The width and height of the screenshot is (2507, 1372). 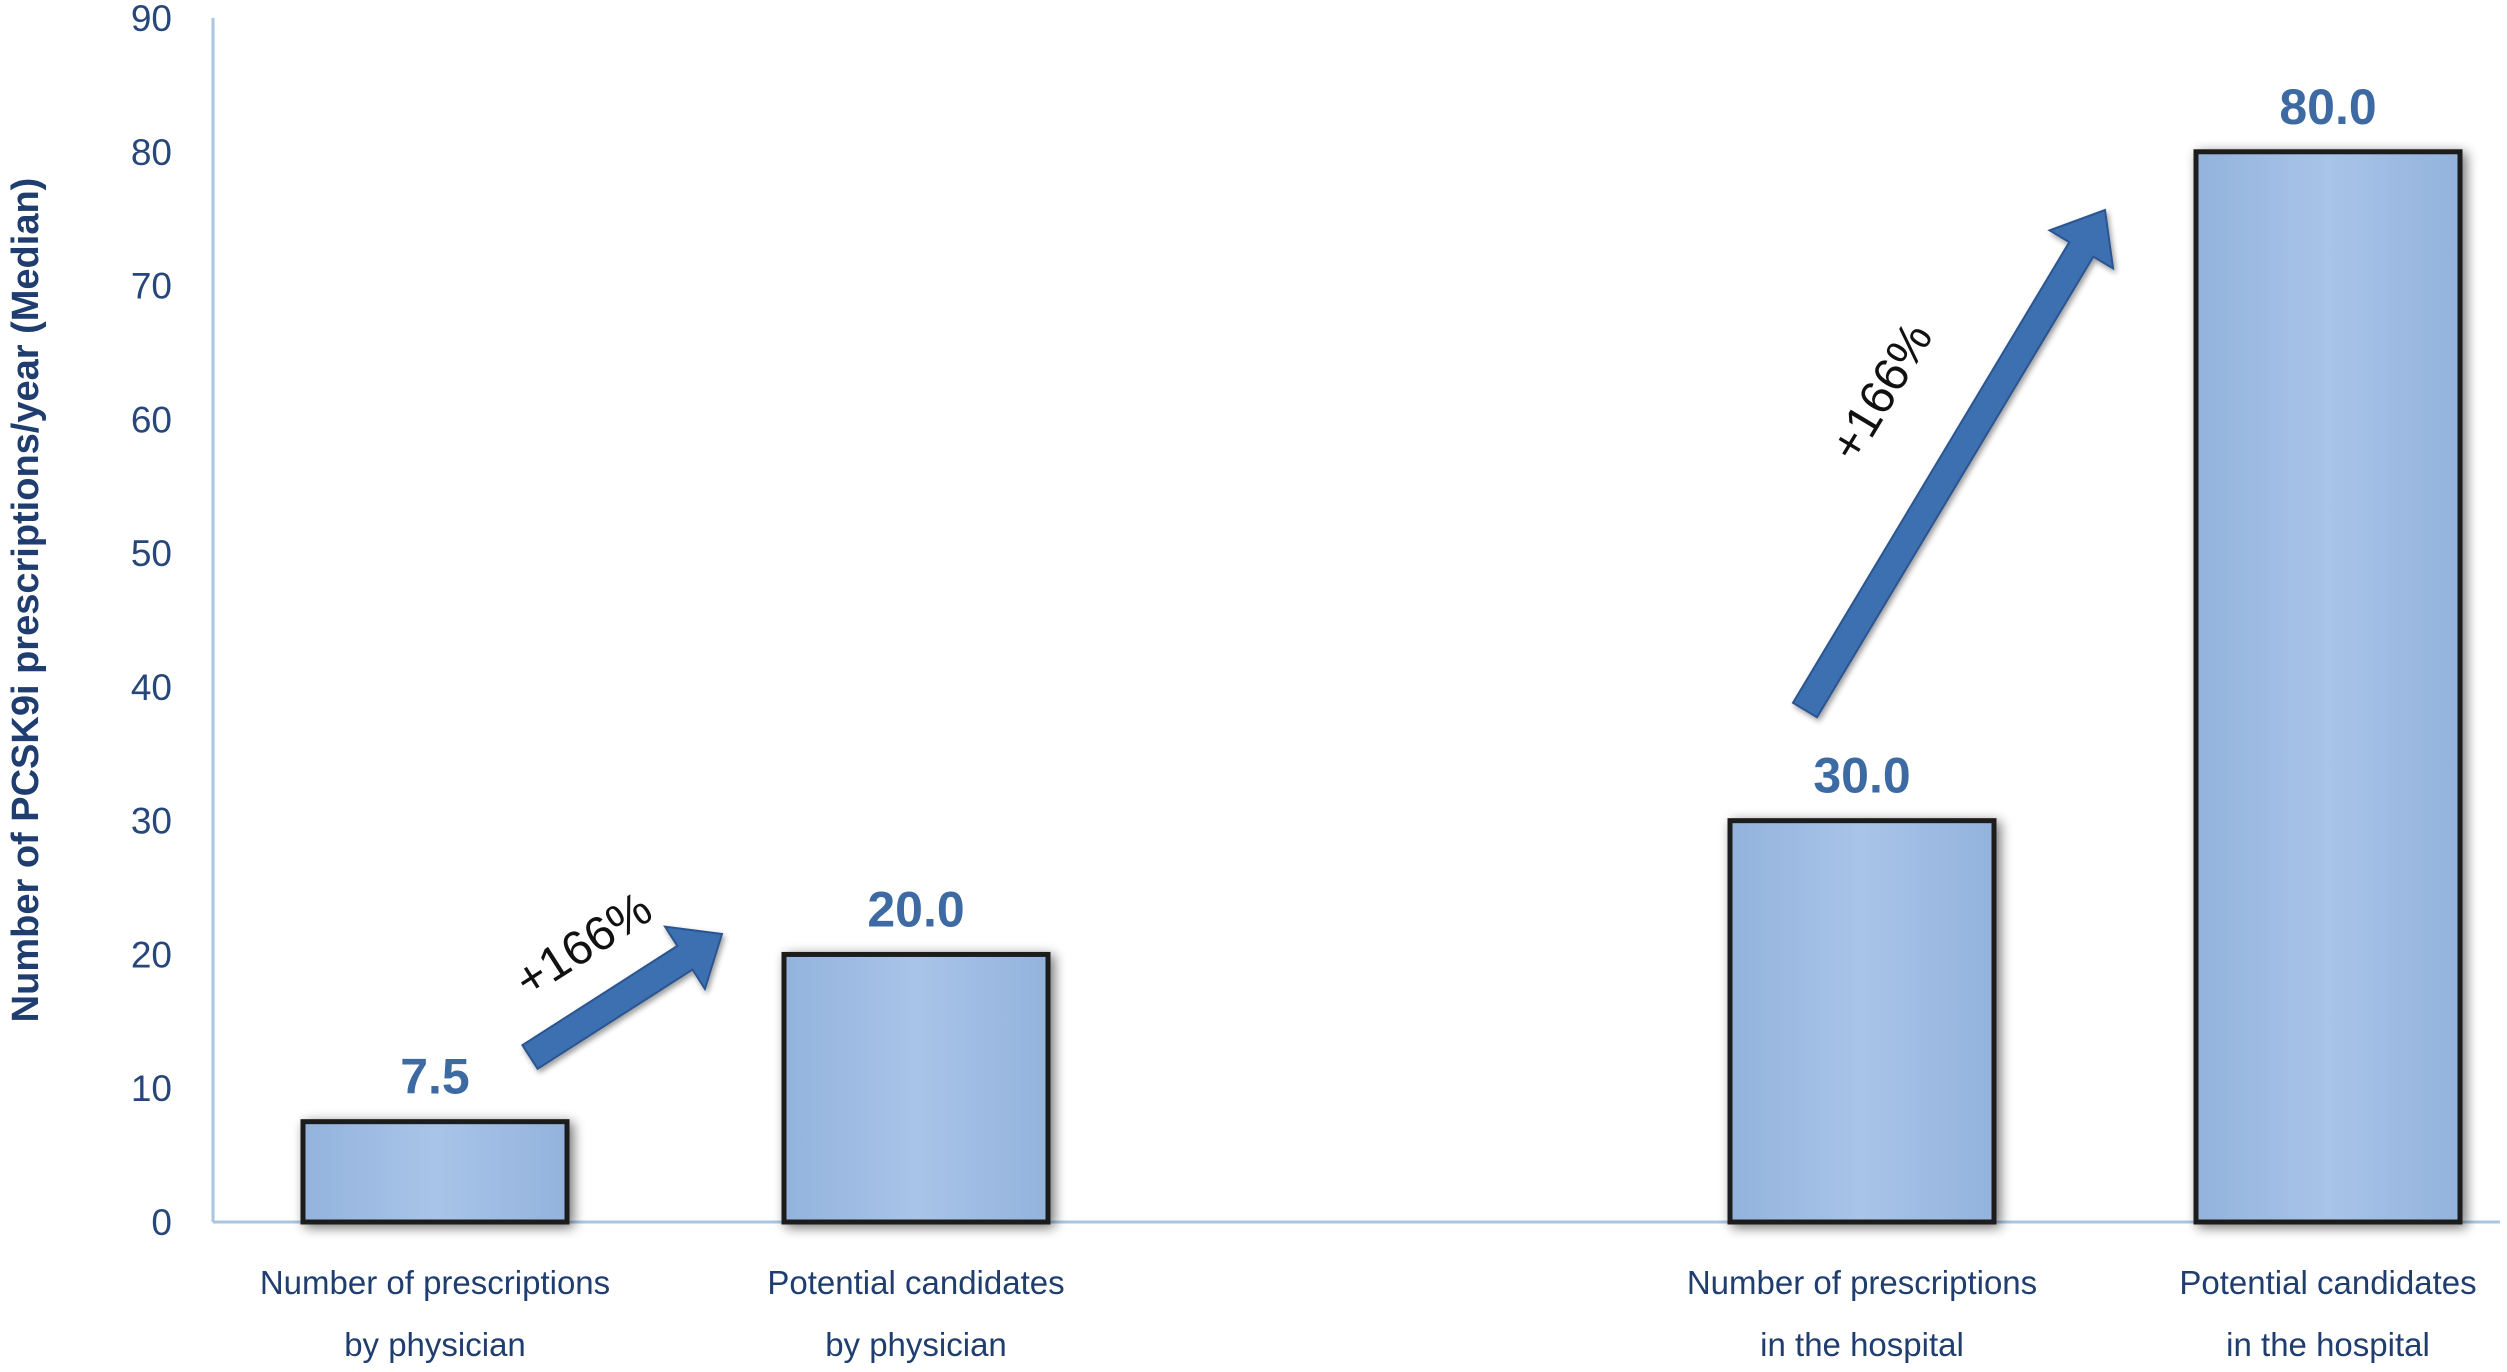 I want to click on y-tick-label: 20, so click(x=151, y=954).